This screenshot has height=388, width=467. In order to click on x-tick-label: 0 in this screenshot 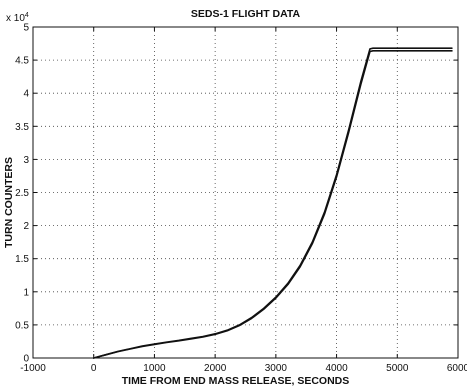, I will do `click(94, 368)`.